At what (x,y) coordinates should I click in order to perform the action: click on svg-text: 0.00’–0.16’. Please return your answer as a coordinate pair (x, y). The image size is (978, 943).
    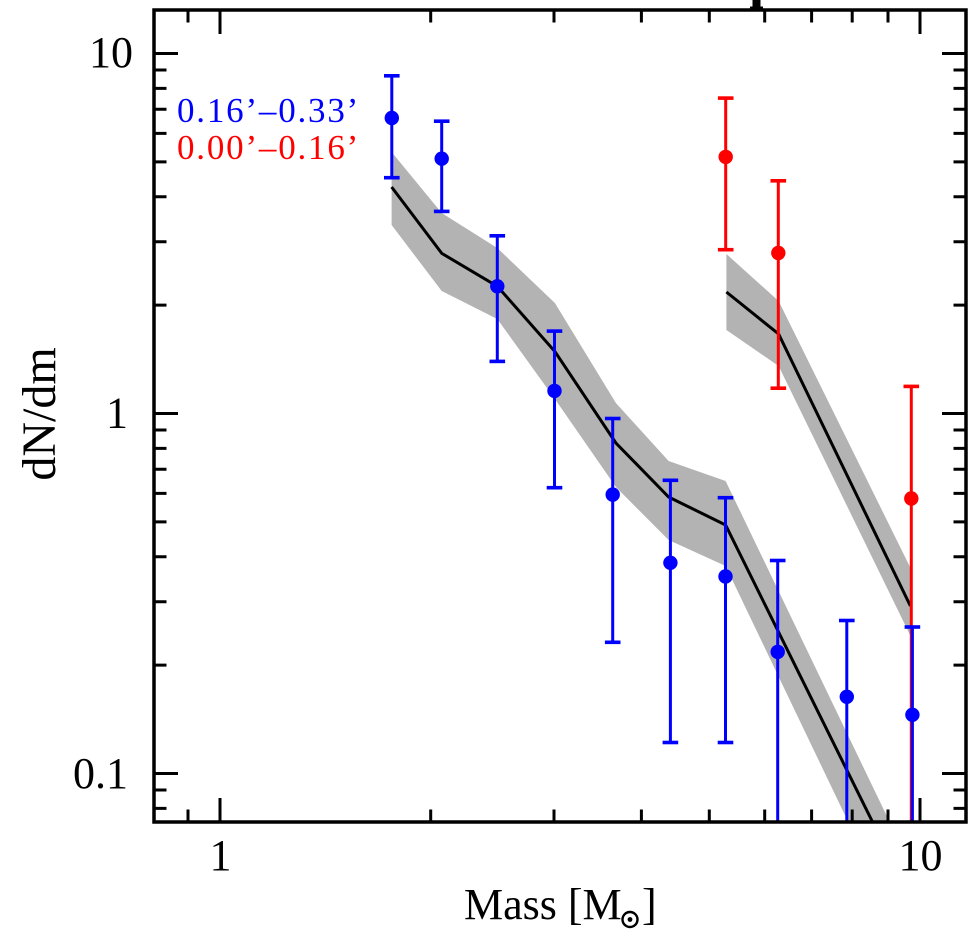
    Looking at the image, I should click on (268, 147).